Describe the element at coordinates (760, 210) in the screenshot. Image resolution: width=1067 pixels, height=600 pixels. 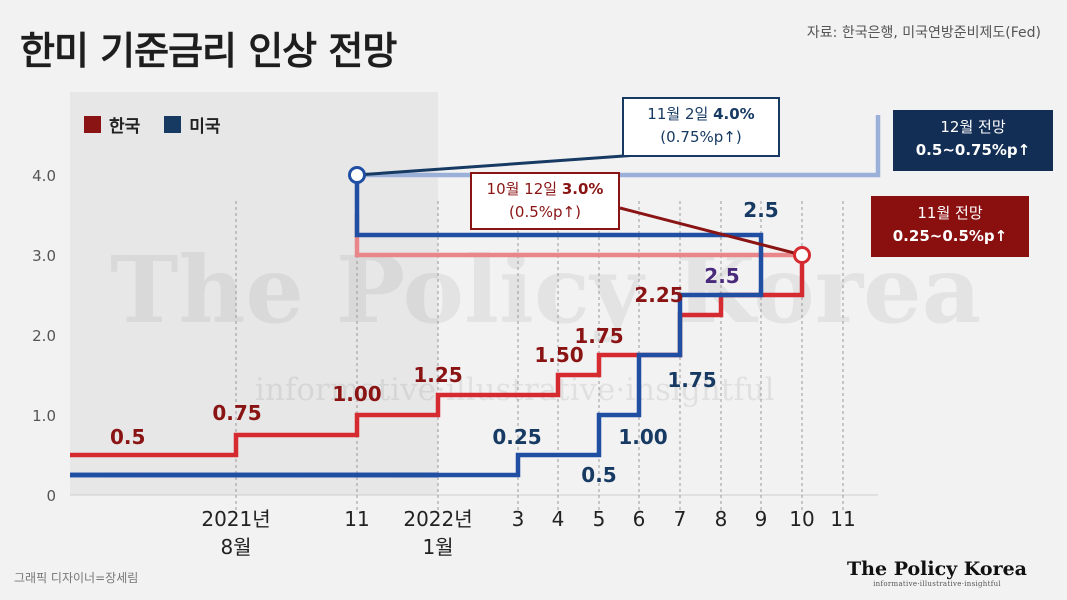
I see `us-value-label: 2.5` at that location.